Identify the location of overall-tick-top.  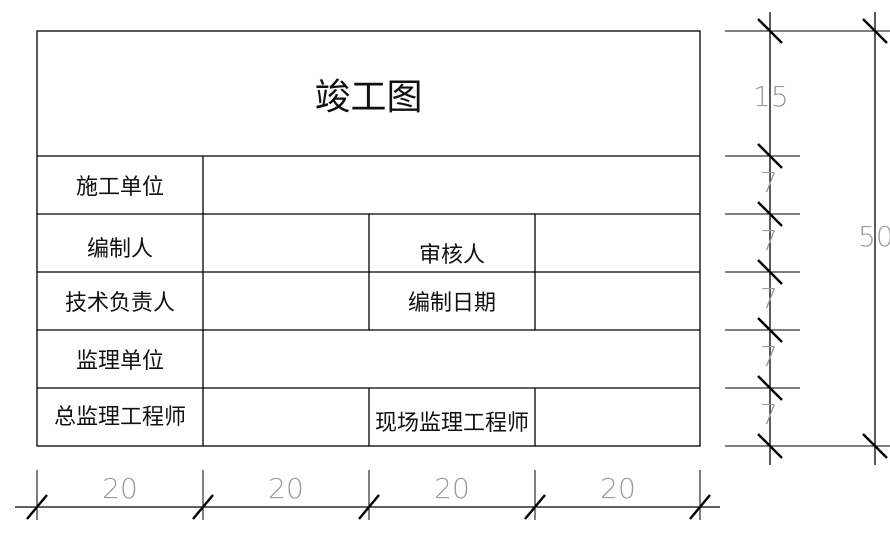
(875, 31).